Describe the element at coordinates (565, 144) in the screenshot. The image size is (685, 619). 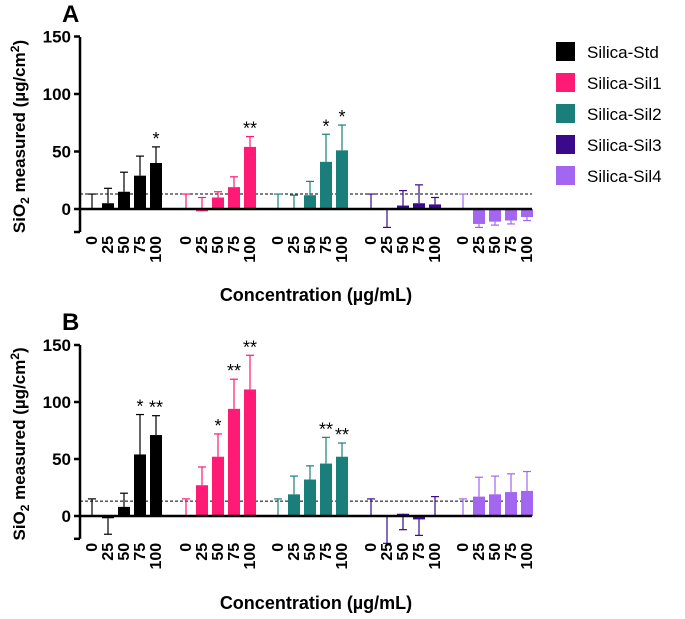
I see `legend-swatch-silica-sil3` at that location.